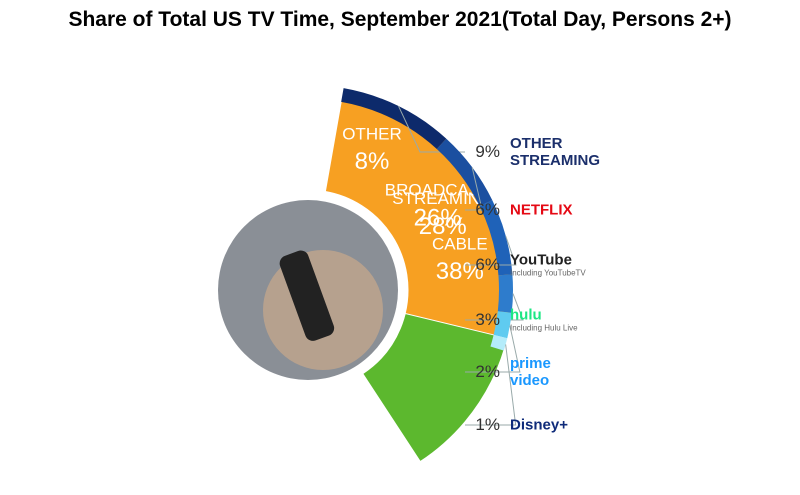 The width and height of the screenshot is (800, 495). What do you see at coordinates (487, 319) in the screenshot?
I see `breakdown-value: 3%` at bounding box center [487, 319].